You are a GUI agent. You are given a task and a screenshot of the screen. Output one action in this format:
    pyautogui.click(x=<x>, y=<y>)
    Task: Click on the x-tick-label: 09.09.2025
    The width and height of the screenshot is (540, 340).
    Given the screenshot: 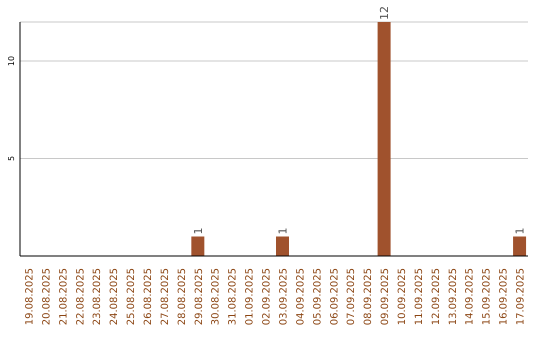 What is the action you would take?
    pyautogui.click(x=386, y=297)
    